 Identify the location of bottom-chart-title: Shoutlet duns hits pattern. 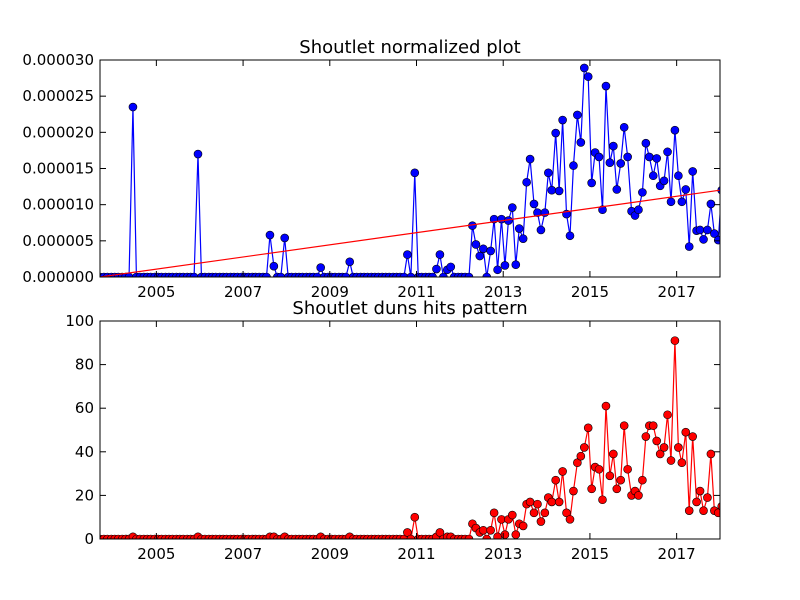
(409, 308).